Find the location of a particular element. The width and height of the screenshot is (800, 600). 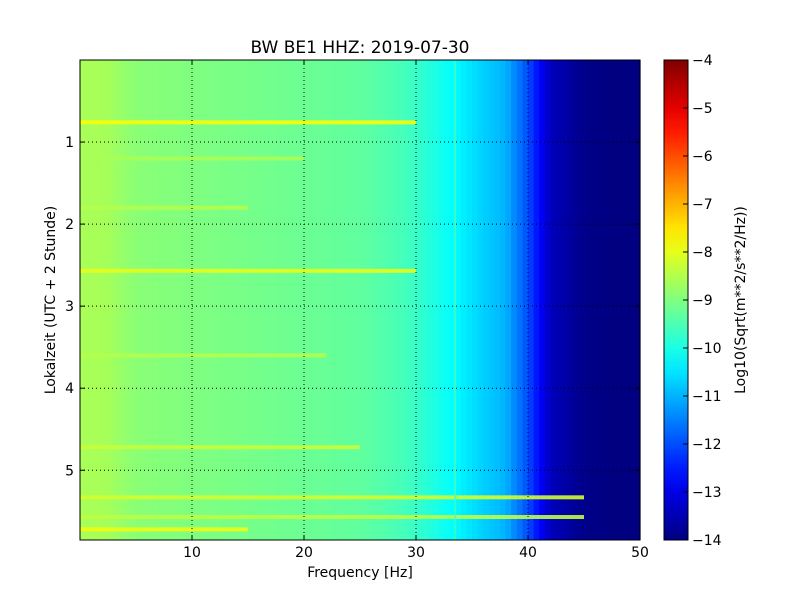

colorbar-tick-label: −10 is located at coordinates (707, 349).